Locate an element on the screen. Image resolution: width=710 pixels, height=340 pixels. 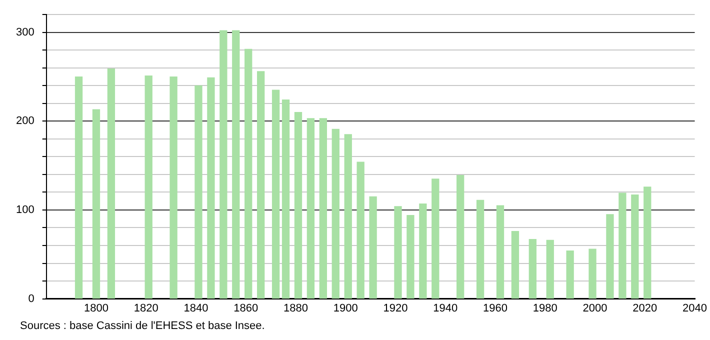
x-tick-label: 2040 is located at coordinates (695, 308).